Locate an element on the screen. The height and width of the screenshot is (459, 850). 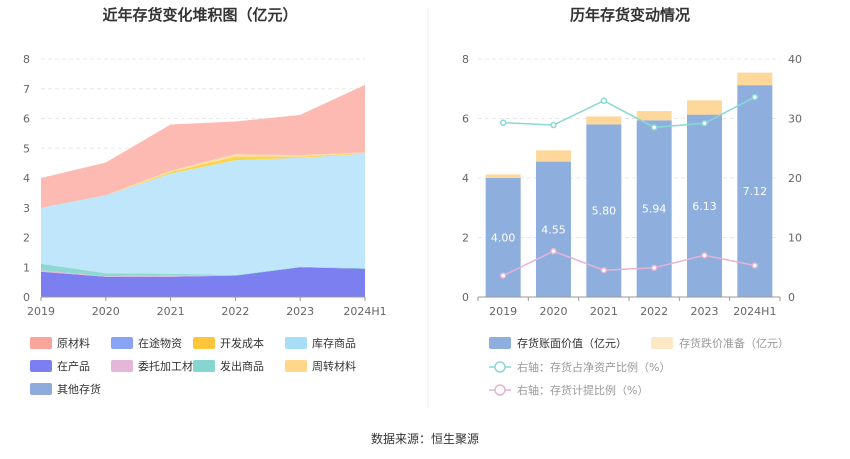
right-y-tick-label: 2 is located at coordinates (465, 238).